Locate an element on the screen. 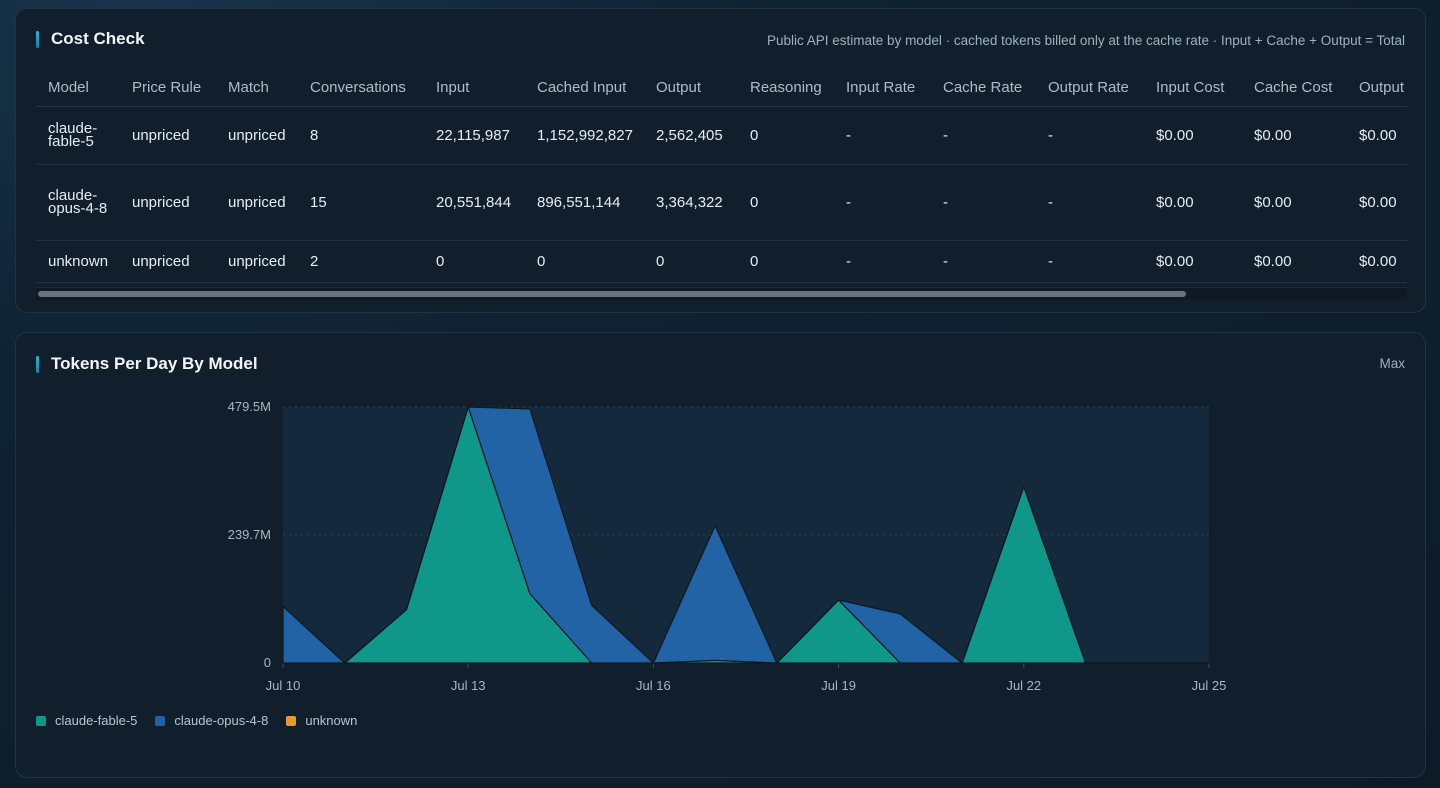  chart-legend: claude-fable-5 claude-opus-4-8 unknown is located at coordinates (205, 720).